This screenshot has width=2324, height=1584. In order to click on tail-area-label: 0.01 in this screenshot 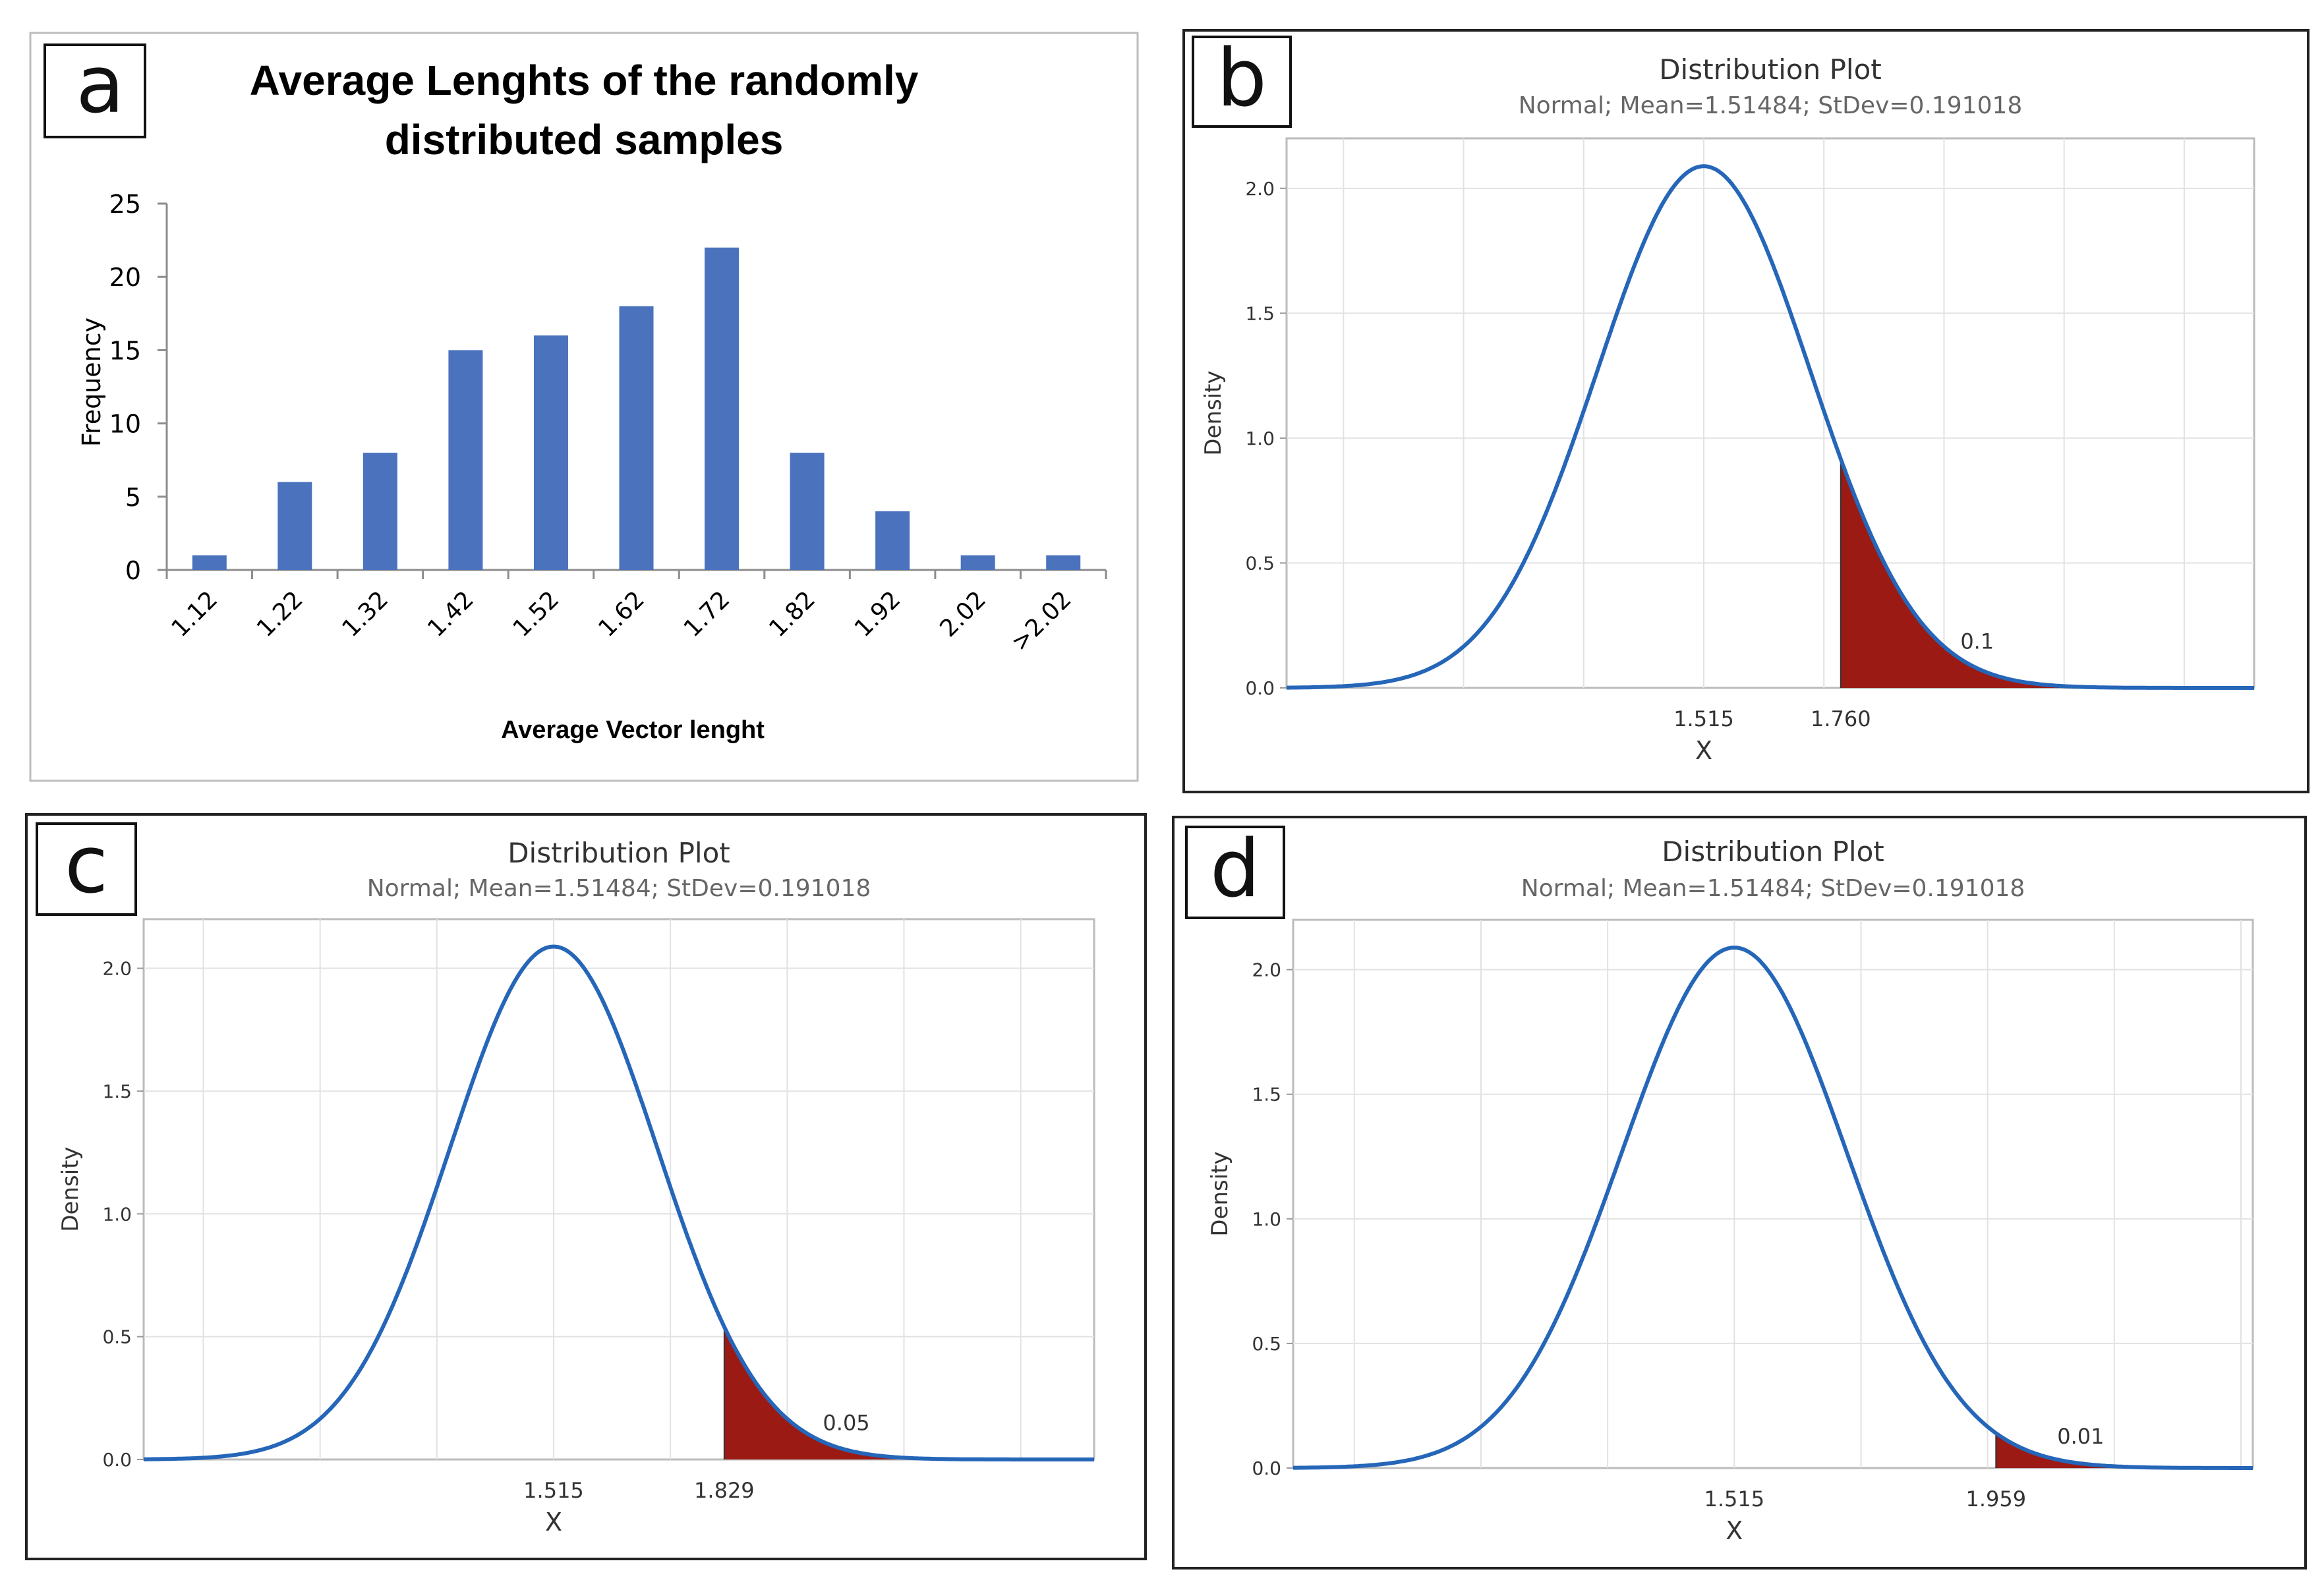, I will do `click(2080, 1436)`.